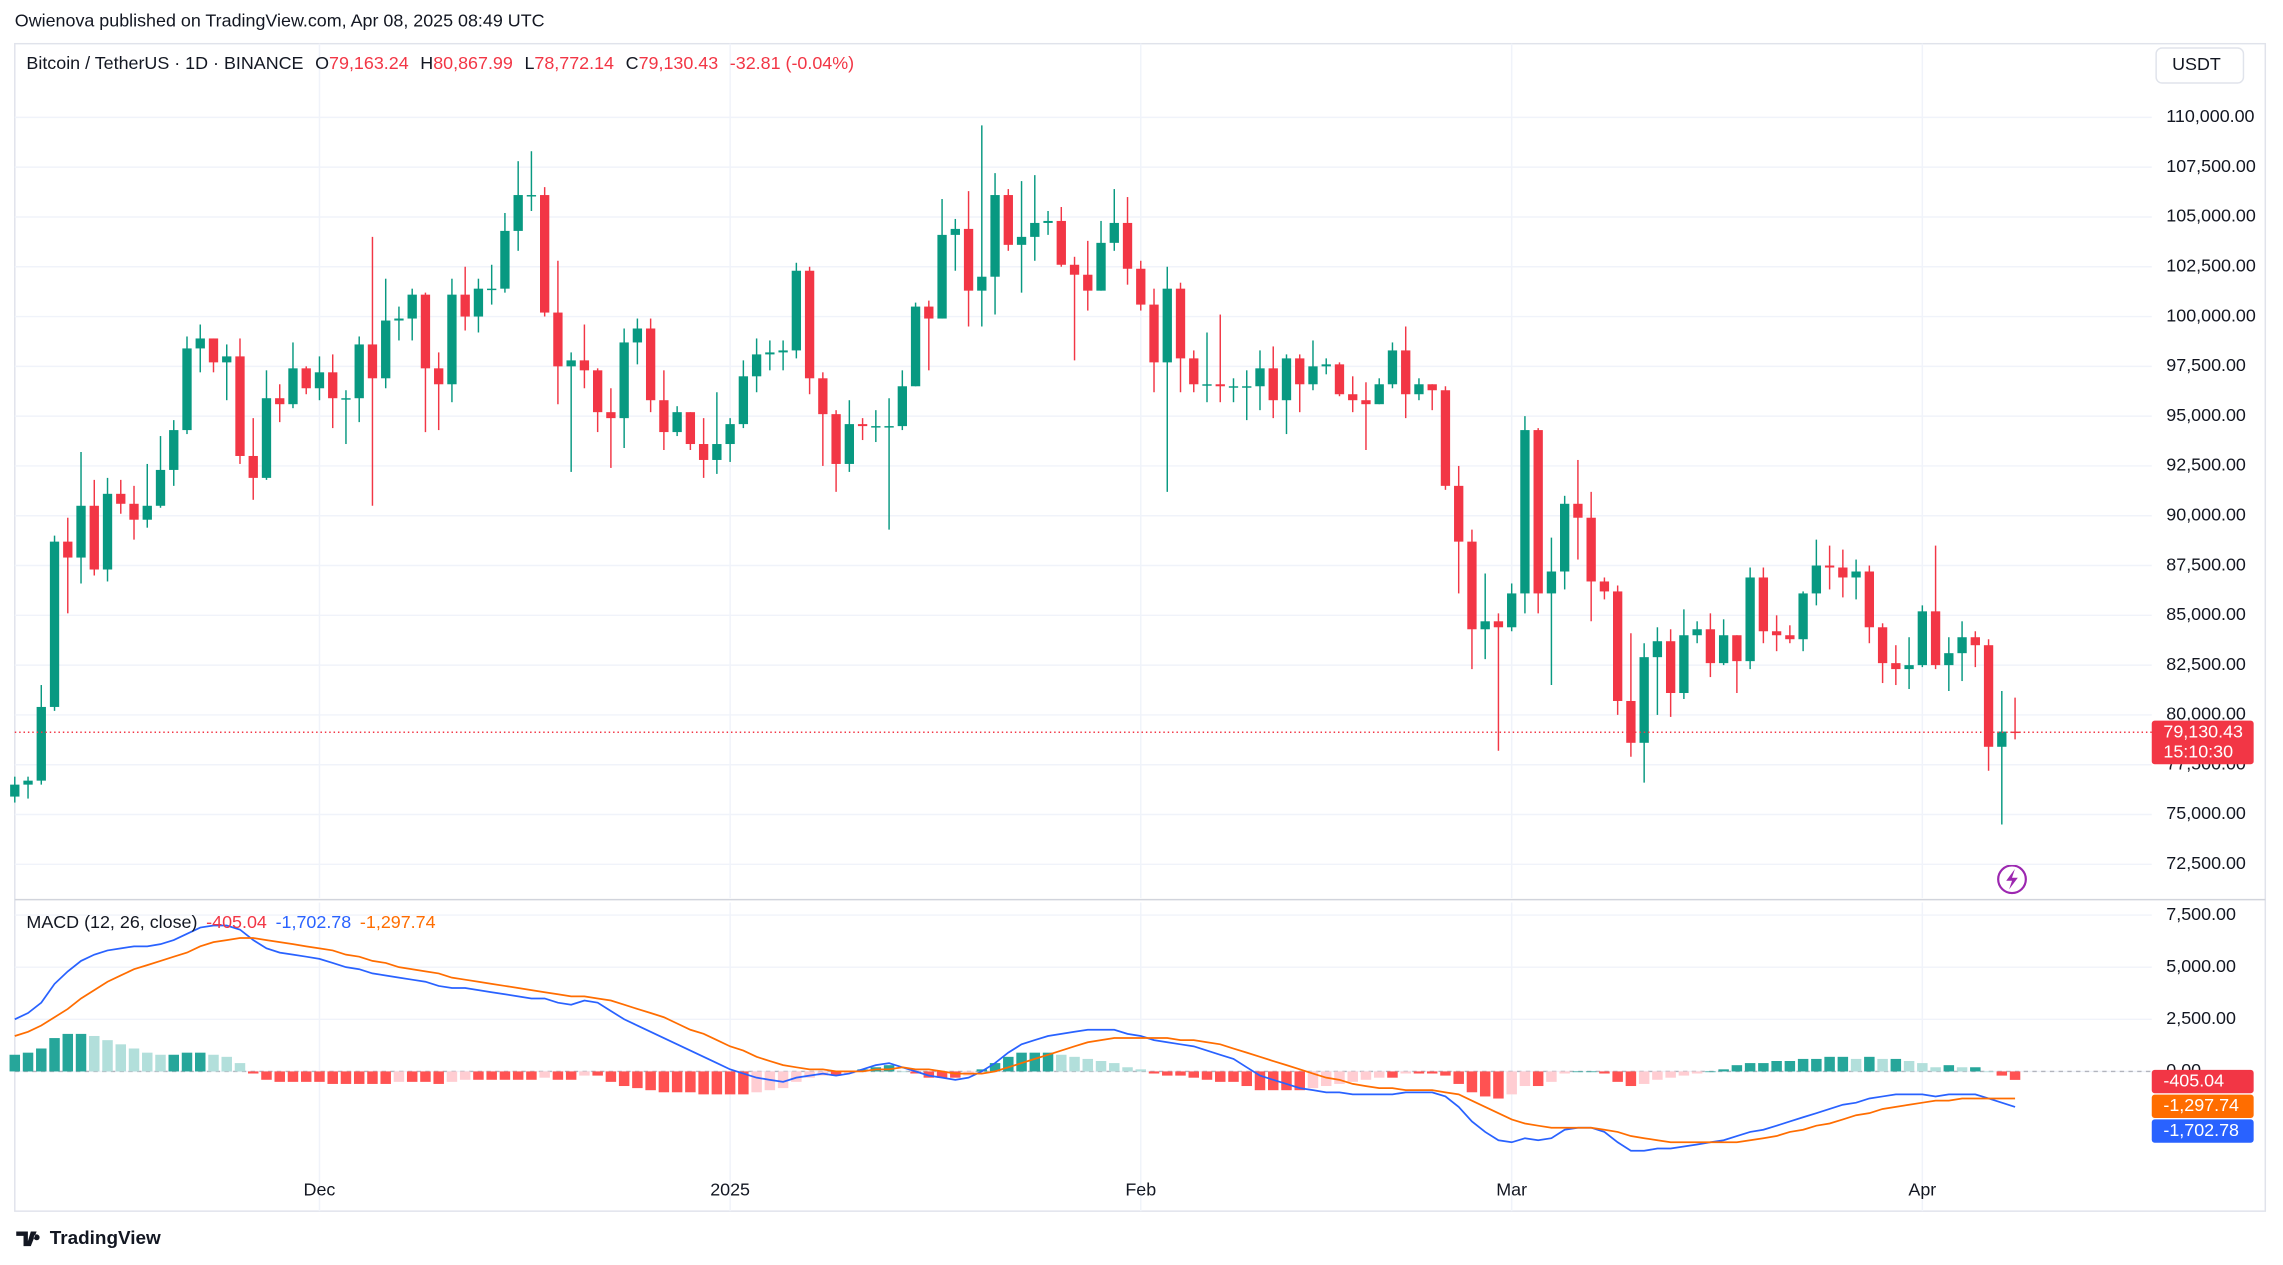 Image resolution: width=2283 pixels, height=1265 pixels. I want to click on x-tick-label: Dec, so click(320, 1189).